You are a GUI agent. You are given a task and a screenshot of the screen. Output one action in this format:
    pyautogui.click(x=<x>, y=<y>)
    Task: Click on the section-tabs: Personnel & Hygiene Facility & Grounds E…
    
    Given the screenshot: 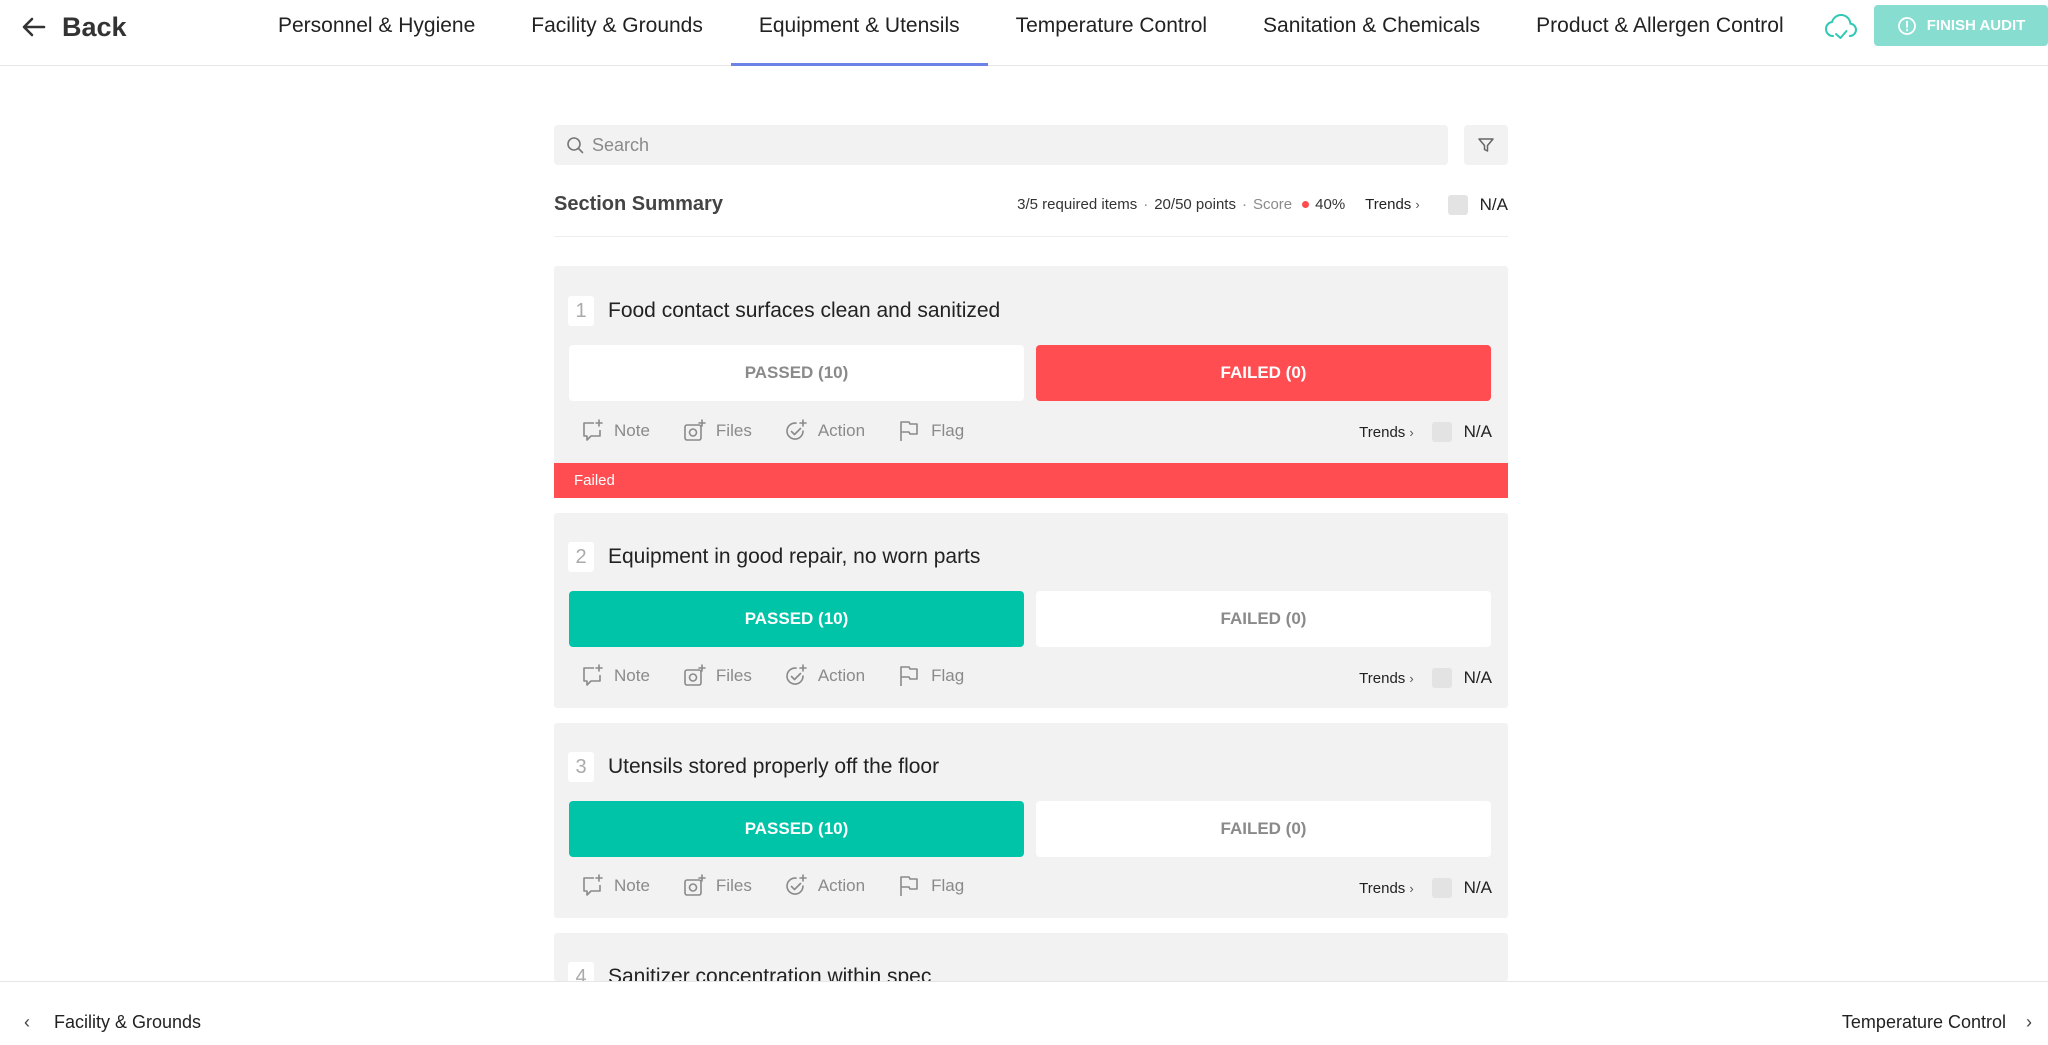 What is the action you would take?
    pyautogui.click(x=1031, y=33)
    